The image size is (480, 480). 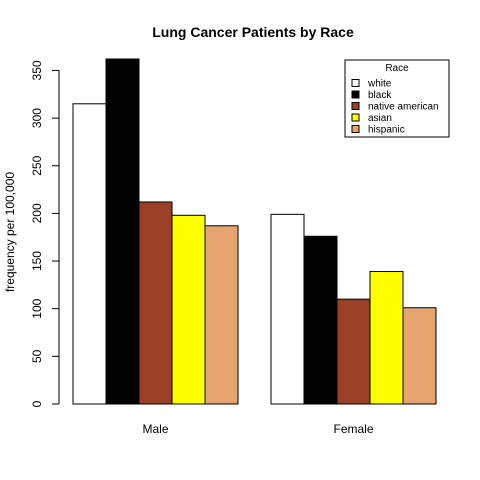 What do you see at coordinates (353, 429) in the screenshot?
I see `x-category-label: Female` at bounding box center [353, 429].